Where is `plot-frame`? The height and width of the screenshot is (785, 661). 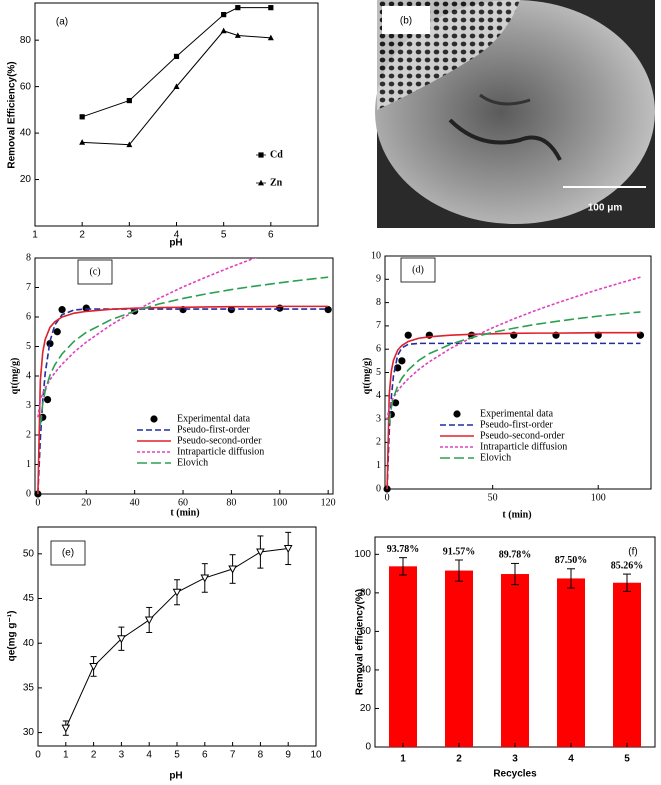
plot-frame is located at coordinates (176, 114).